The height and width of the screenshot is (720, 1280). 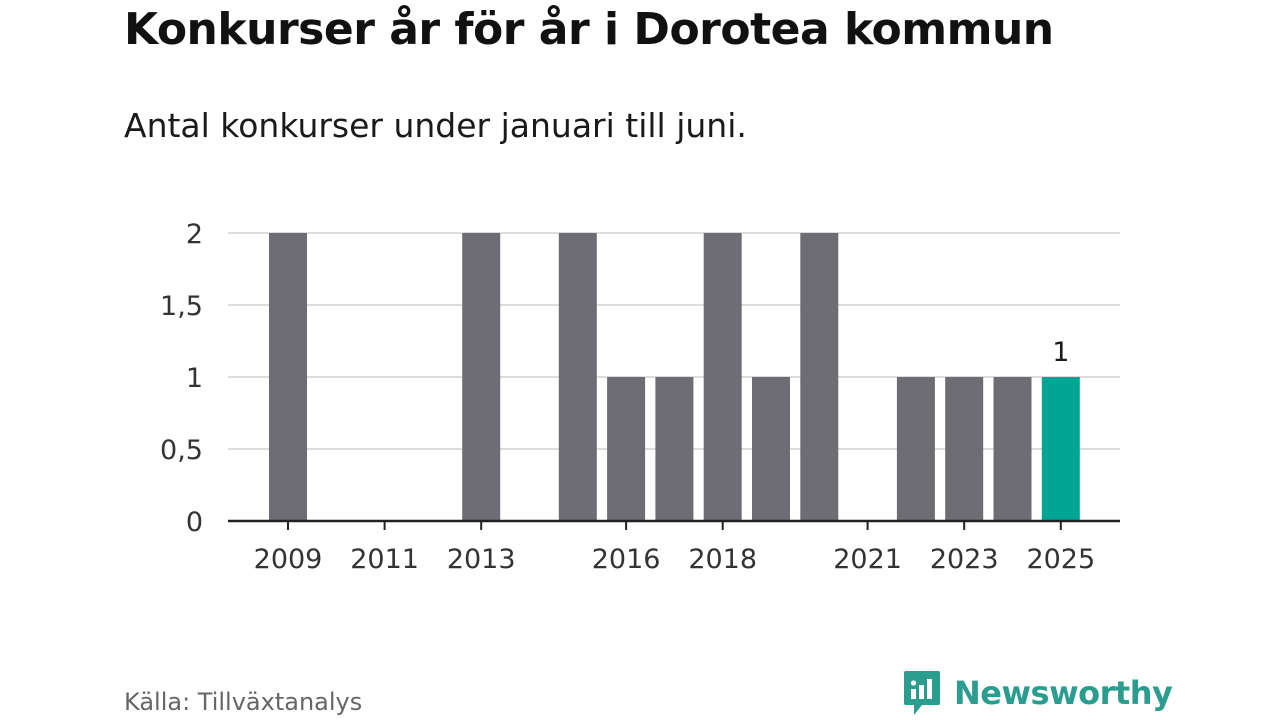 What do you see at coordinates (181, 378) in the screenshot?
I see `y-axis-ticks: 0 0,5 1 1,5 2` at bounding box center [181, 378].